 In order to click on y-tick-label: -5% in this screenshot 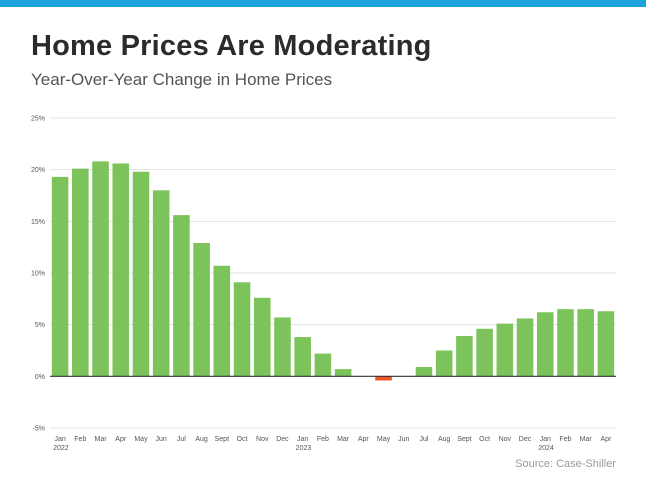, I will do `click(39, 429)`.